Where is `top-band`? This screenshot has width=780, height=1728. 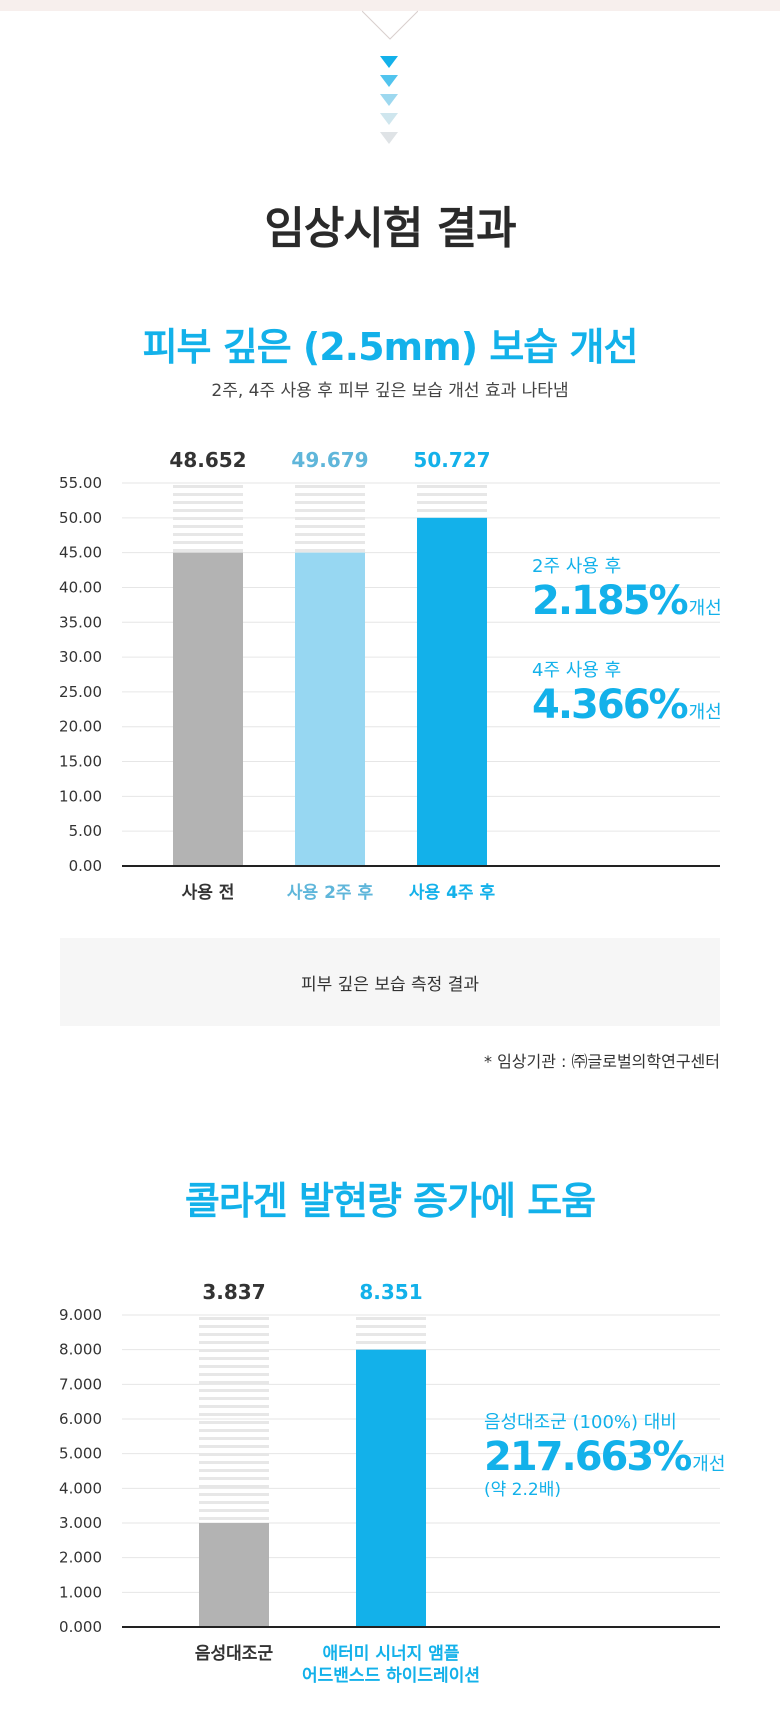 top-band is located at coordinates (390, 5).